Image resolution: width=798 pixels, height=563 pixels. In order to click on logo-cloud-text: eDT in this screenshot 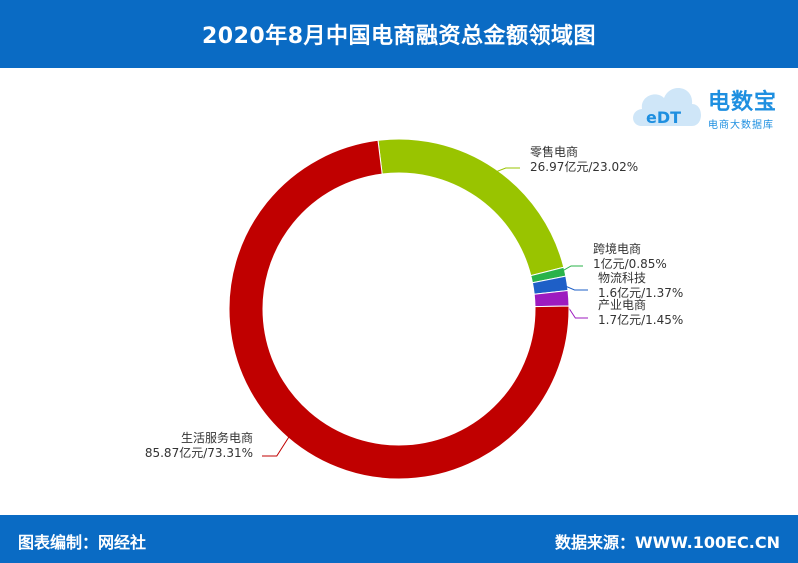, I will do `click(663, 117)`.